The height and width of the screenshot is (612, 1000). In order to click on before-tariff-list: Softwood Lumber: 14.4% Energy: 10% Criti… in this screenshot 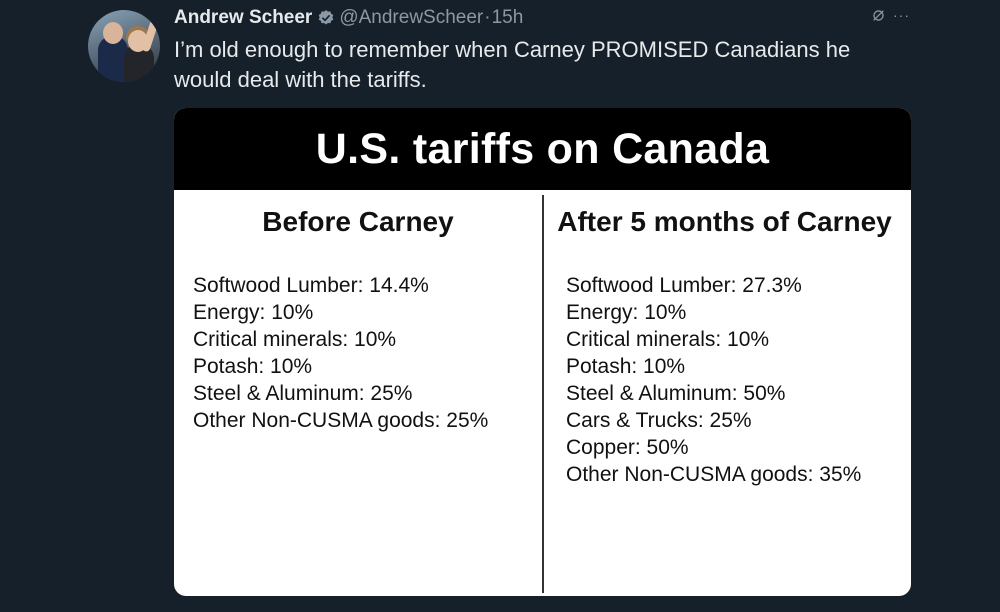, I will do `click(340, 353)`.